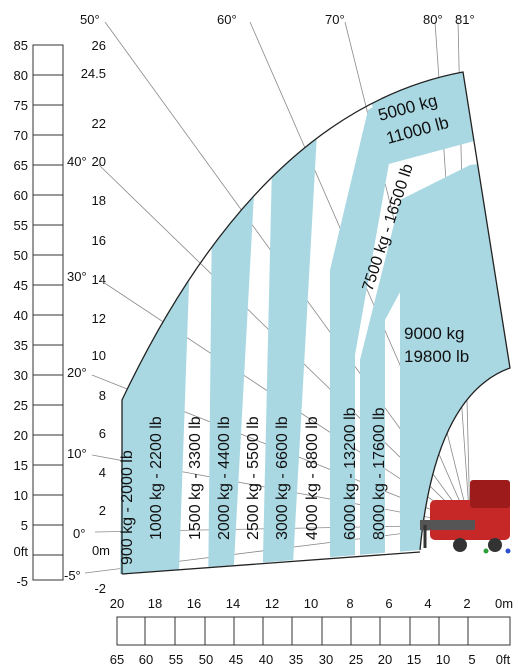 This screenshot has width=518, height=671. I want to click on zone-label-9000-lb: 19800 lb, so click(436, 356).